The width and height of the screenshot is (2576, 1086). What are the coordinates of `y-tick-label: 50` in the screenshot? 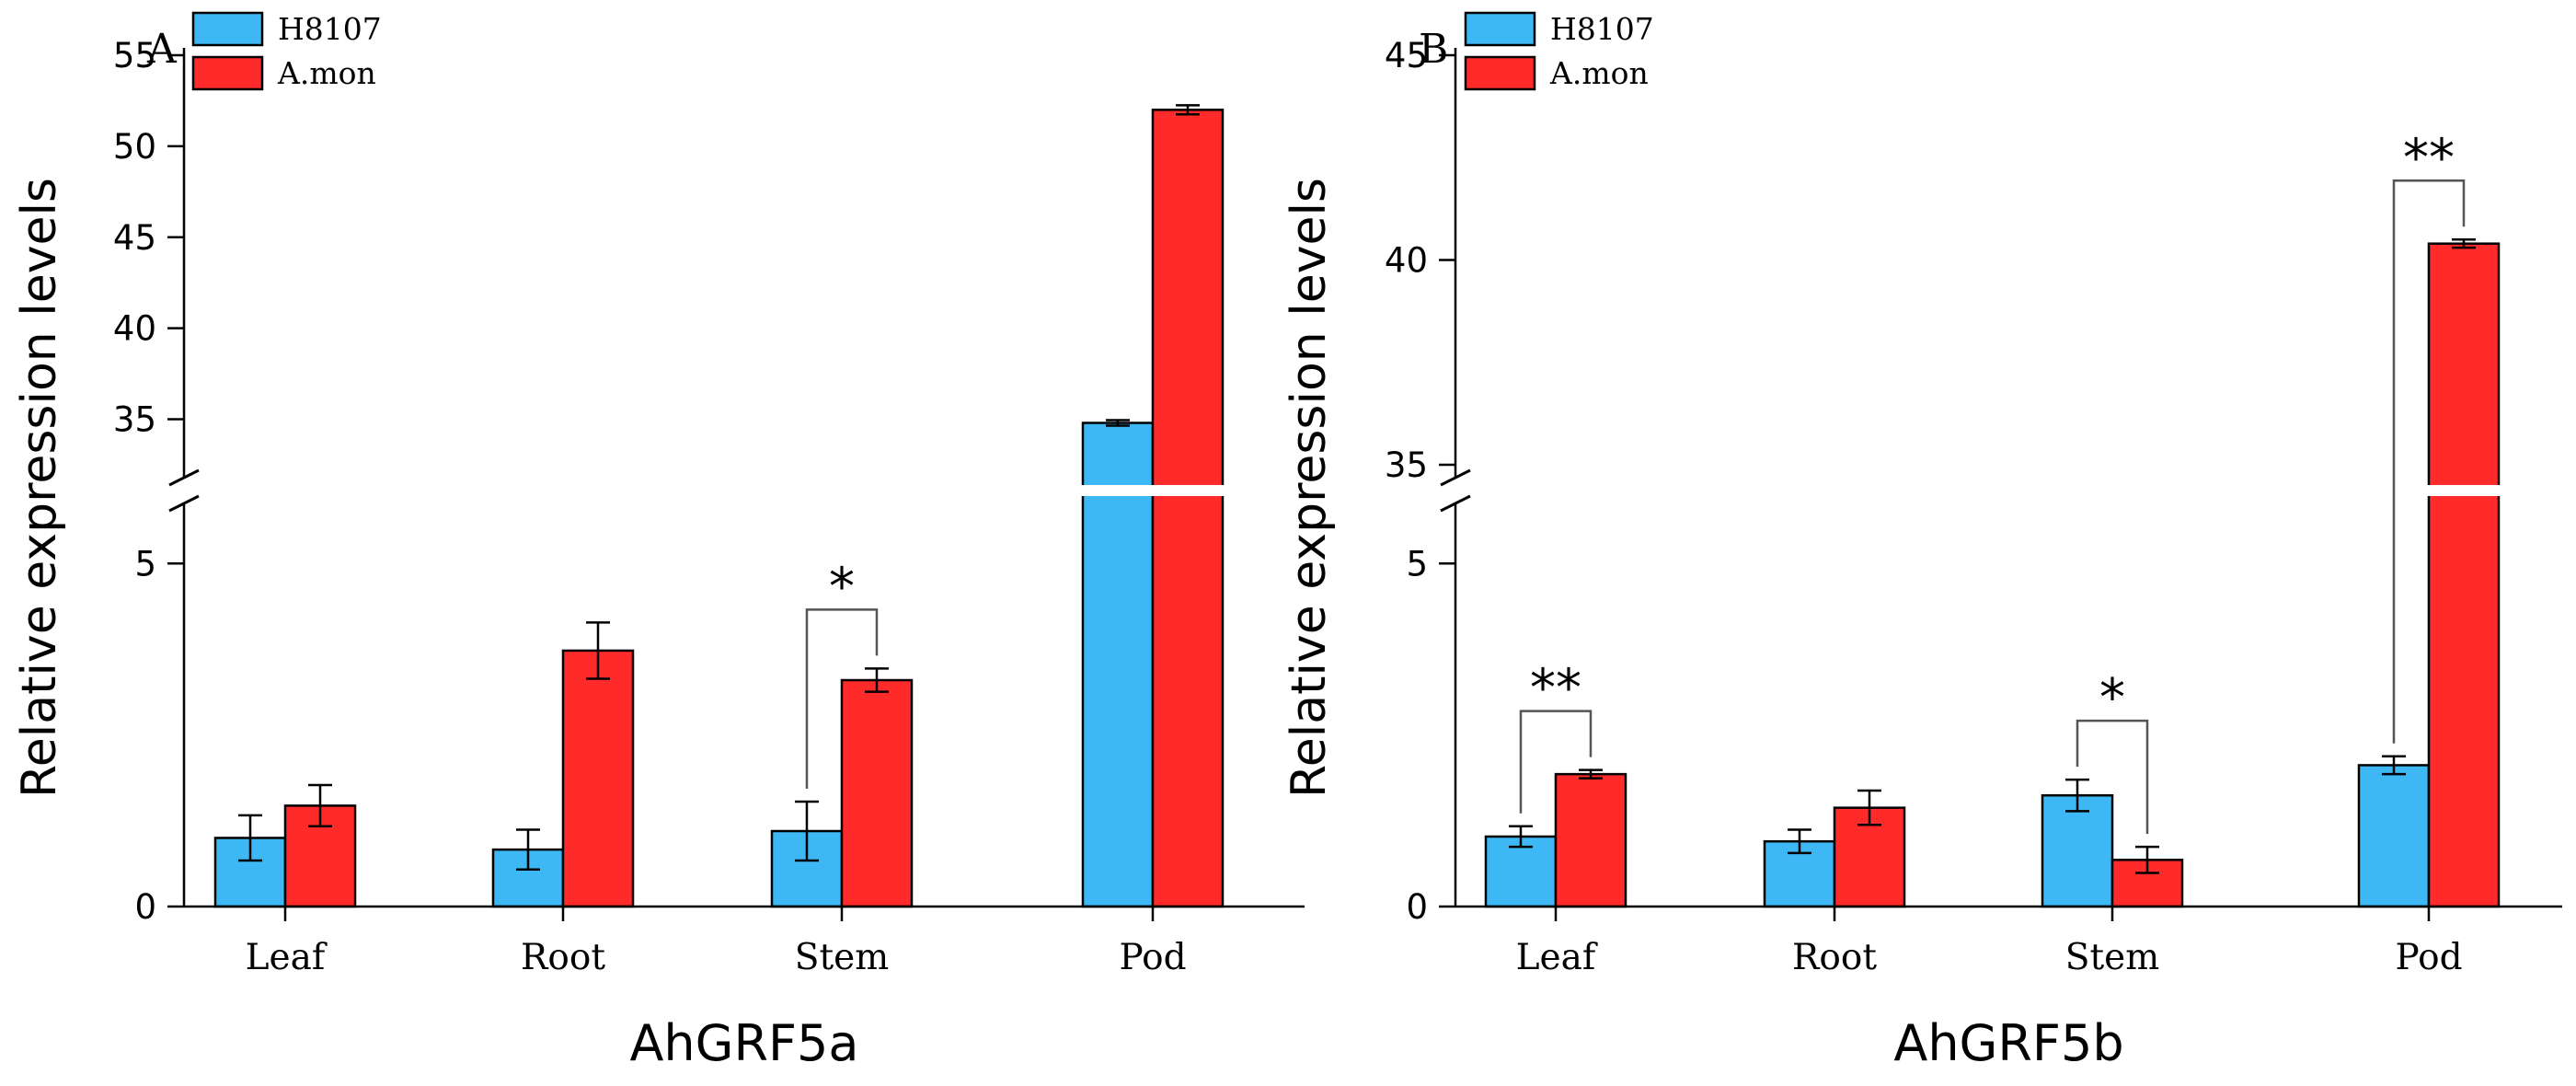 It's located at (134, 147).